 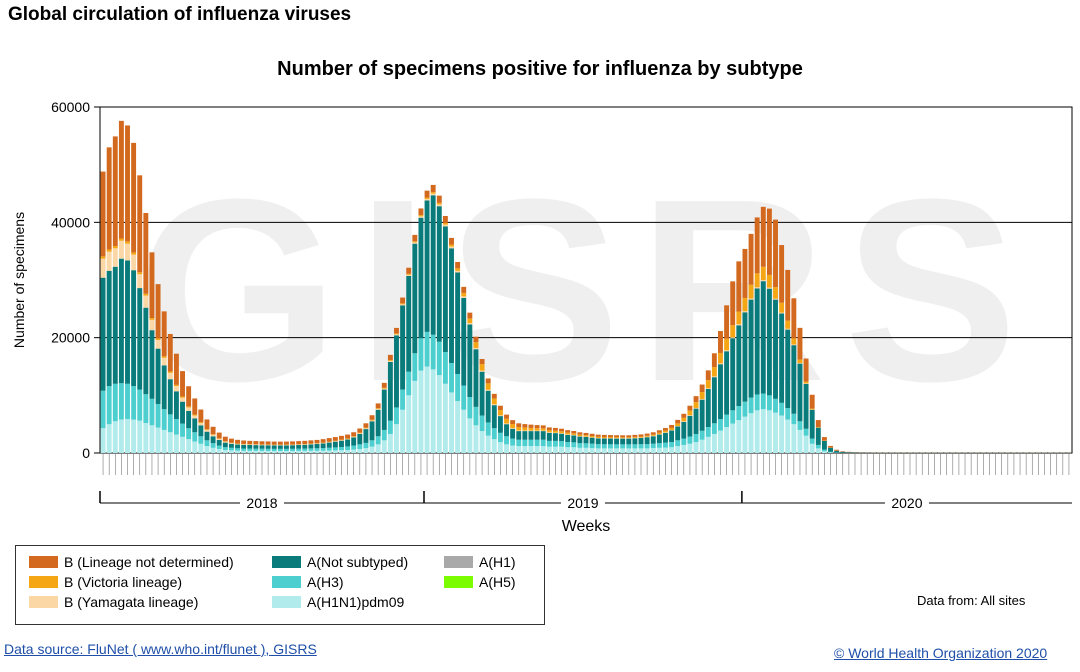 I want to click on legend-label: B (Yamagata lineage), so click(x=131, y=602).